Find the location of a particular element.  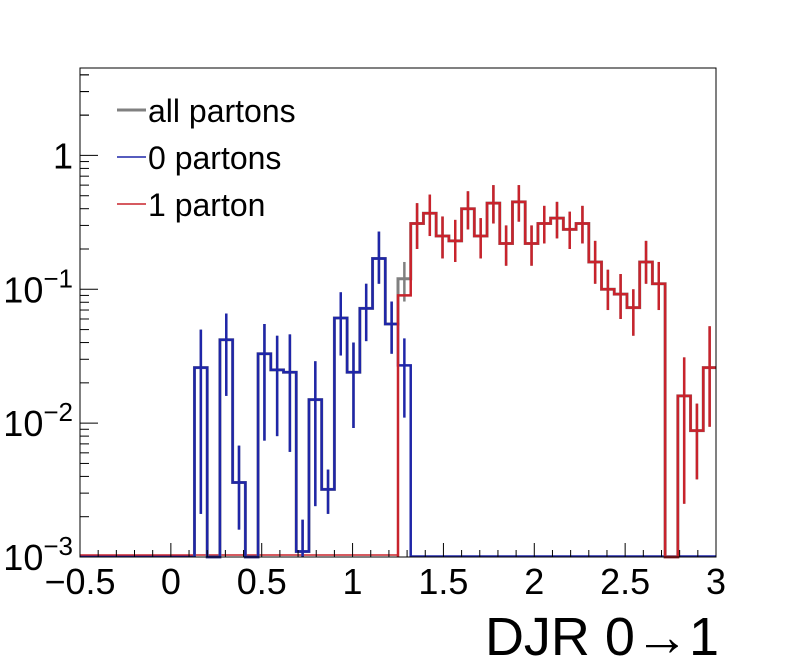

x-tick-label: 0.5 is located at coordinates (262, 581).